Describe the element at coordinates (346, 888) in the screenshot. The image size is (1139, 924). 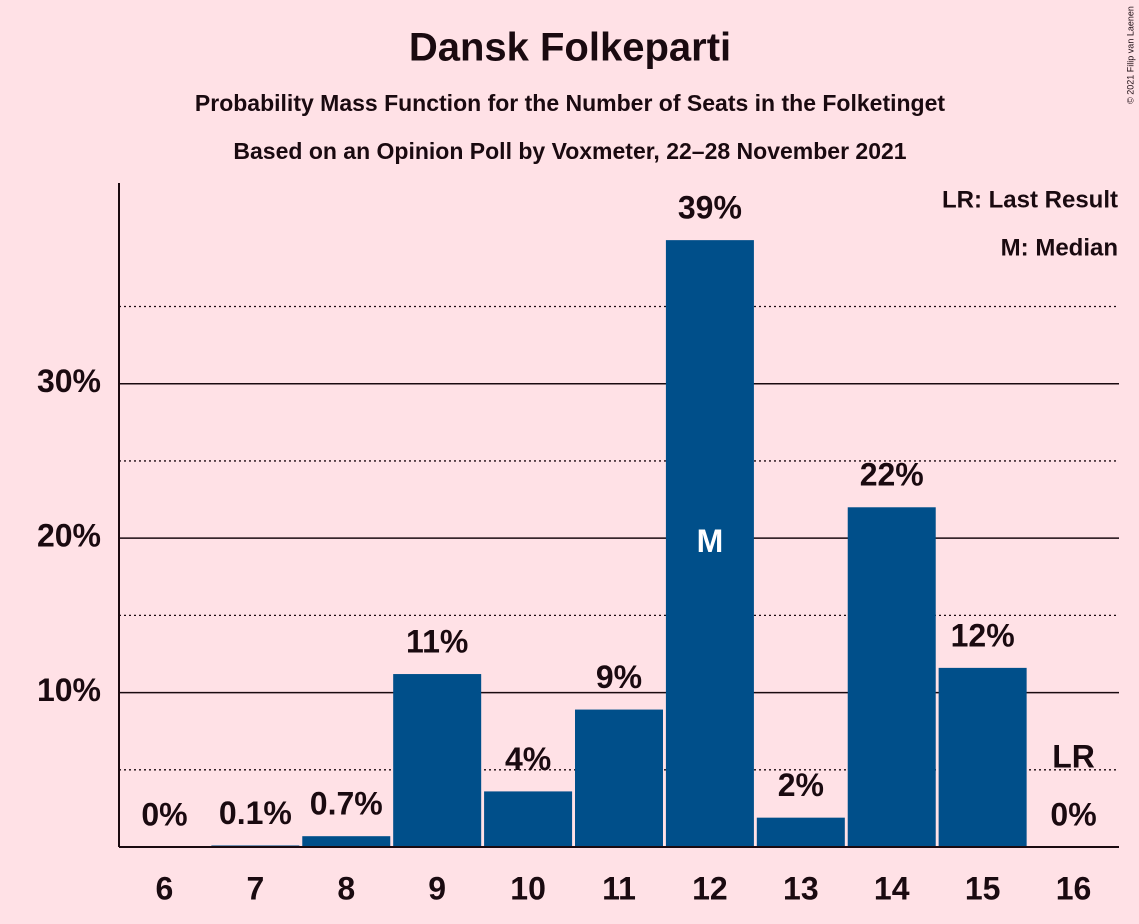
I see `x-tick-label: 8` at that location.